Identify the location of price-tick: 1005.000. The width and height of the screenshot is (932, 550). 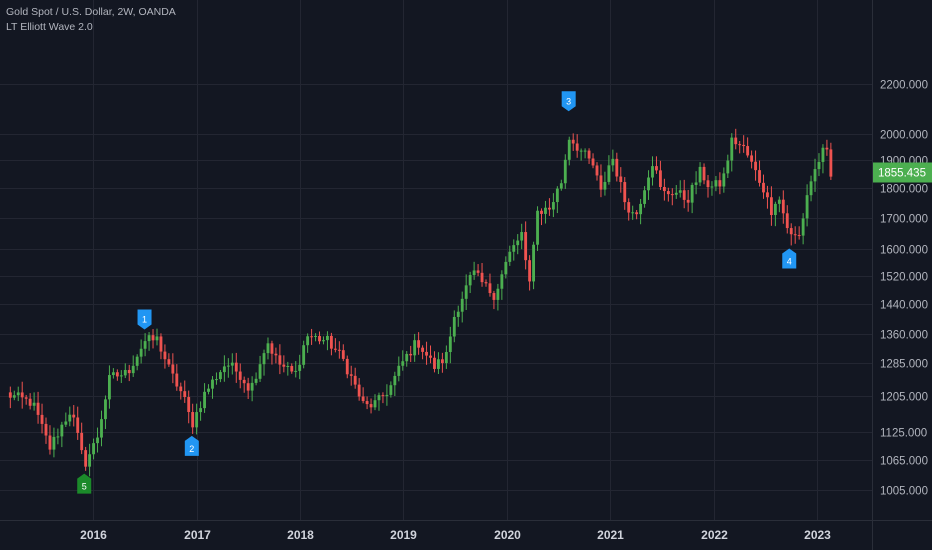
(904, 492).